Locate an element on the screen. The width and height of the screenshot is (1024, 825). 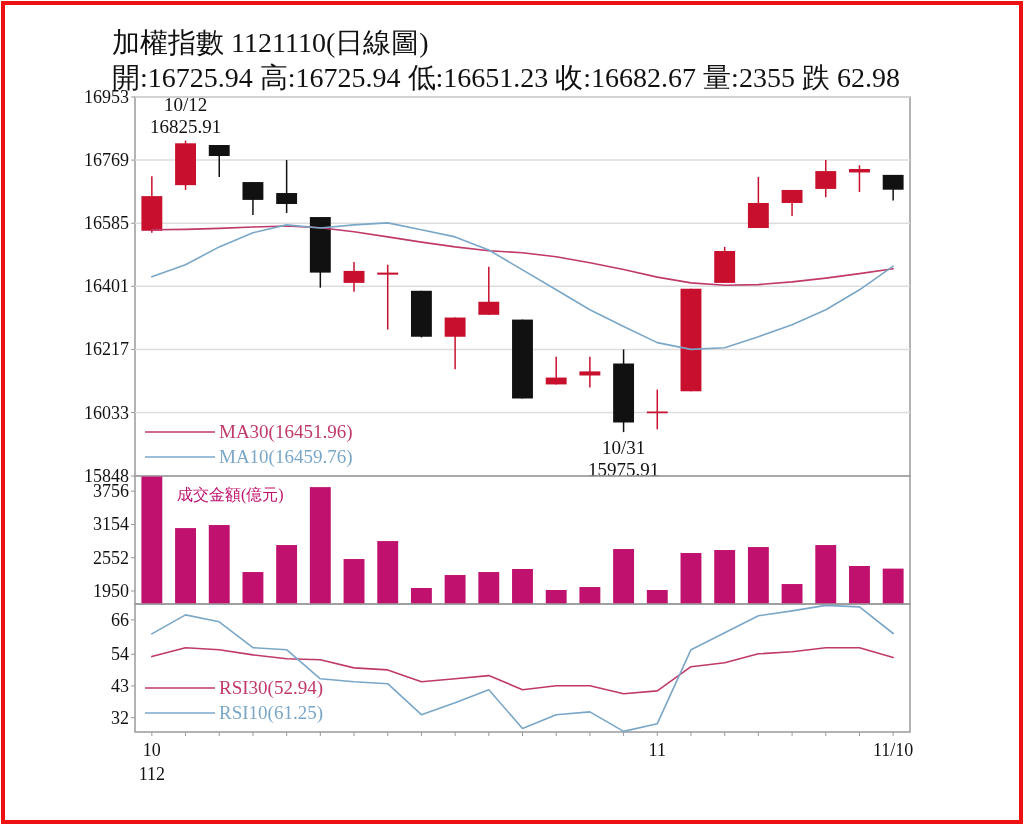
legend-label: MA10(16459.76) is located at coordinates (286, 457).